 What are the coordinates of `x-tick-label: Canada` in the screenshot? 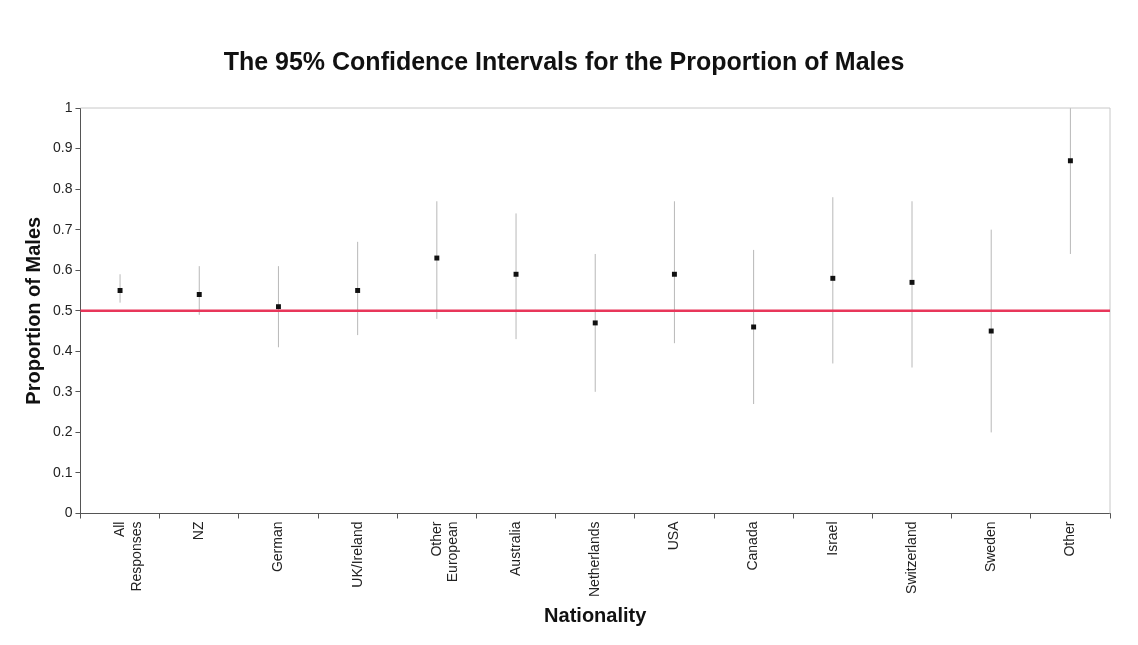 It's located at (752, 546).